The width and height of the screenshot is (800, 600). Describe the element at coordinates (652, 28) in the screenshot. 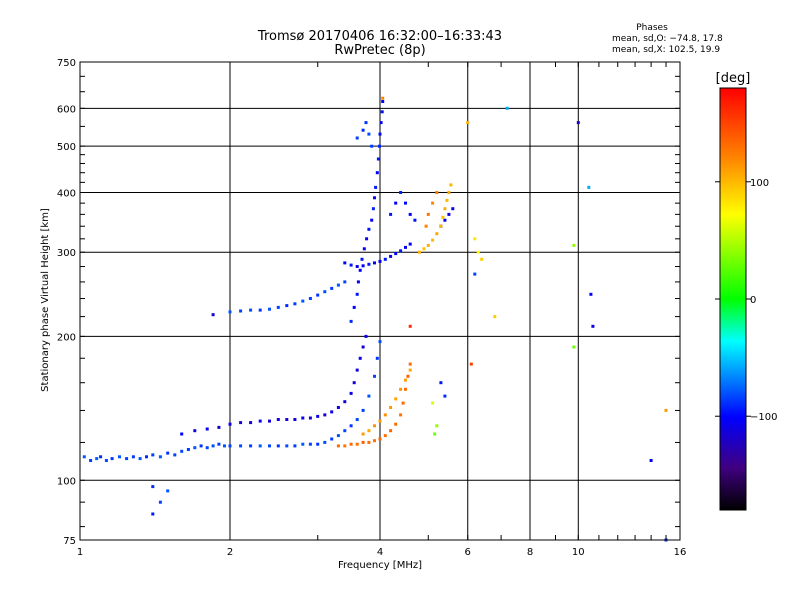

I see `stats-heading: Phases` at that location.